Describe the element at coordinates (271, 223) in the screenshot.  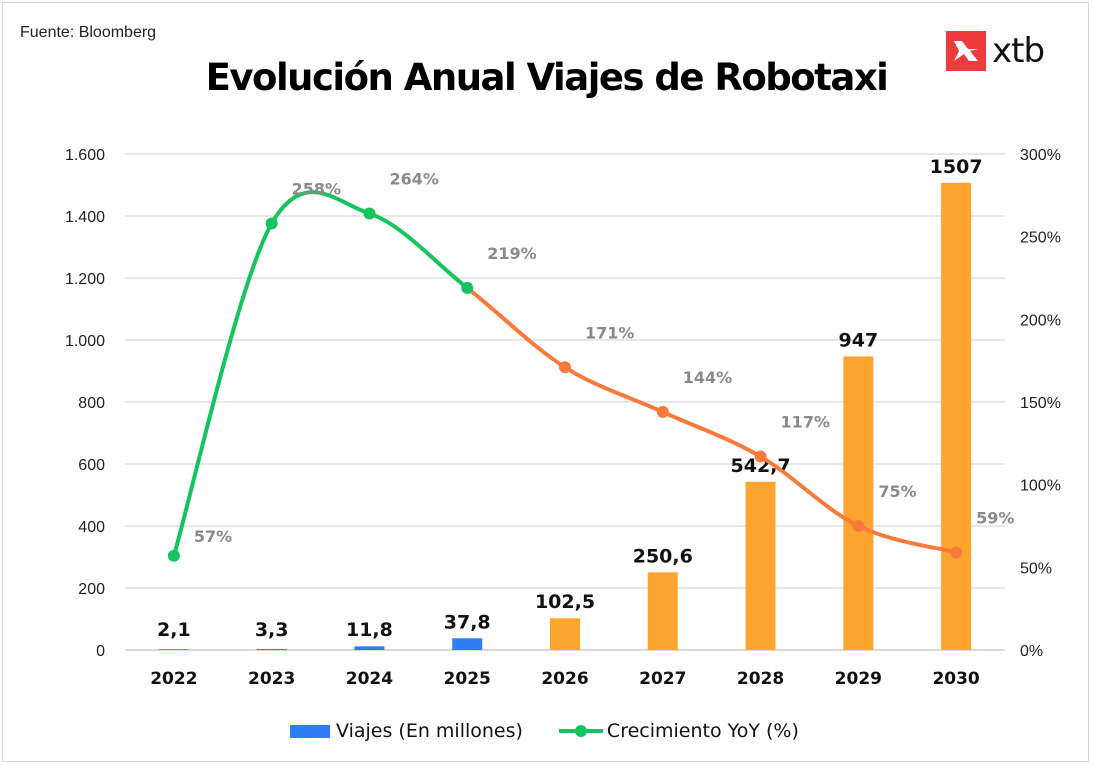
I see `line-point-2023` at that location.